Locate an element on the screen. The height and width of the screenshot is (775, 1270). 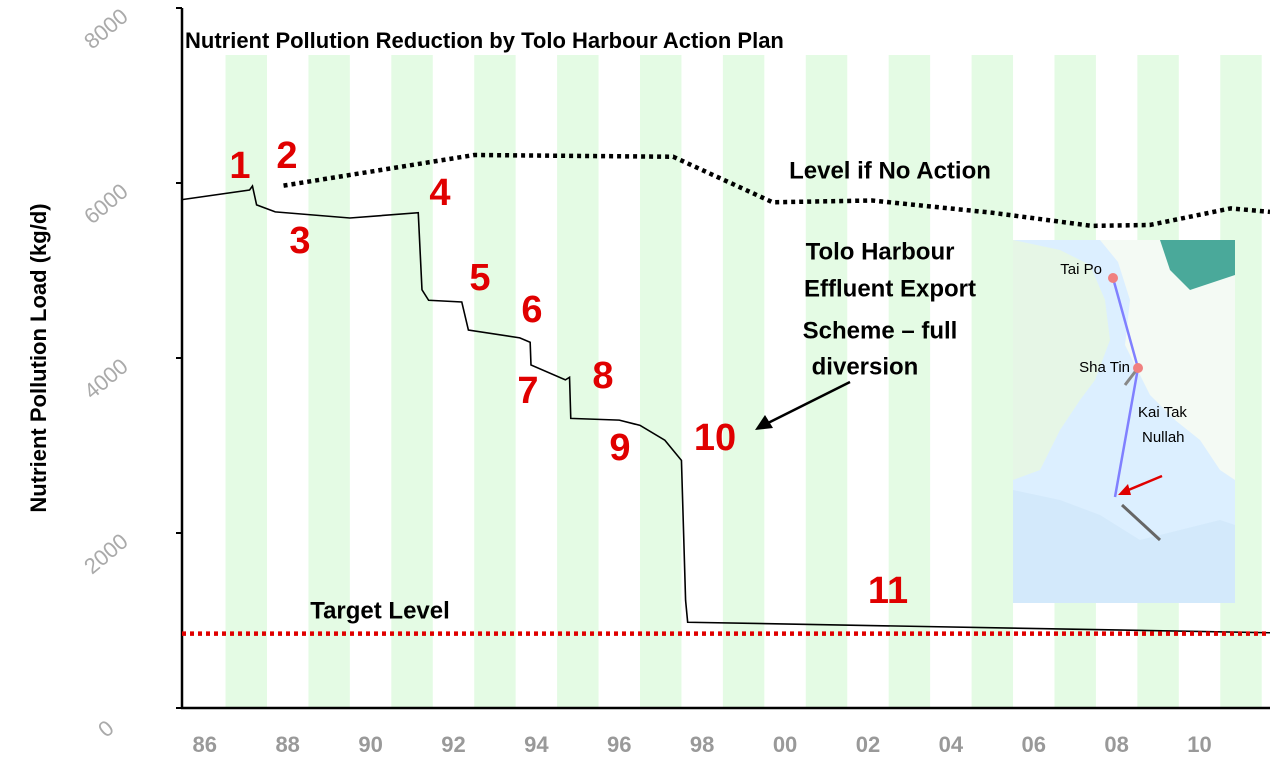
map-runway is located at coordinates (1141, 522).